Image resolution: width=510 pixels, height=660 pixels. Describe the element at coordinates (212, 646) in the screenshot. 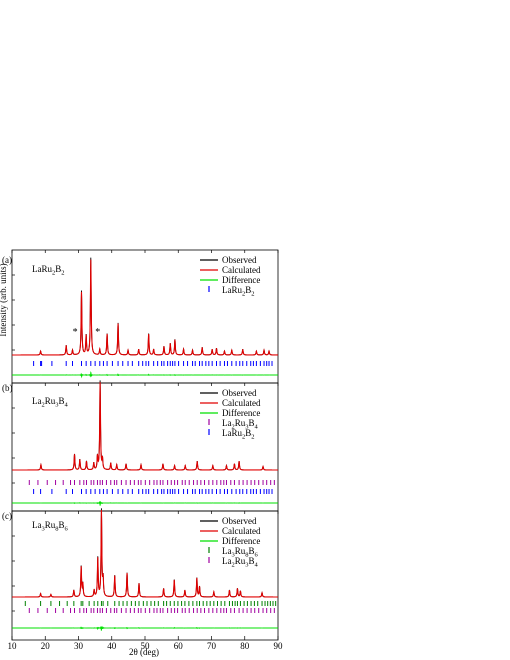

I see `x-tick-label: 70` at that location.